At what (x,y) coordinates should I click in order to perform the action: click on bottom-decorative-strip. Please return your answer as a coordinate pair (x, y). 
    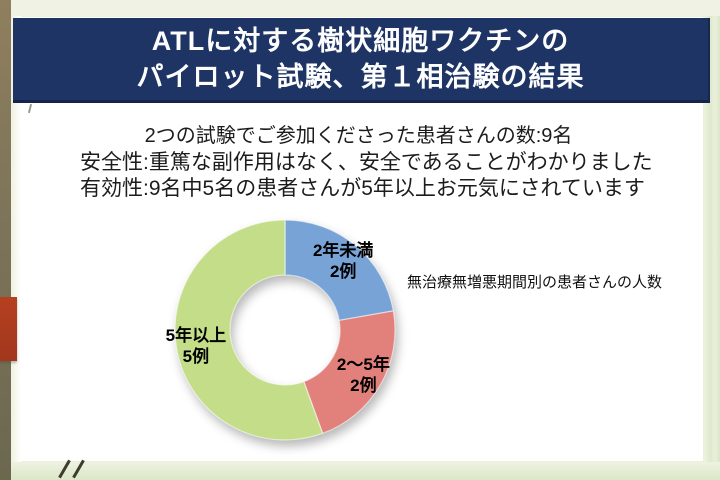
    Looking at the image, I should click on (365, 471).